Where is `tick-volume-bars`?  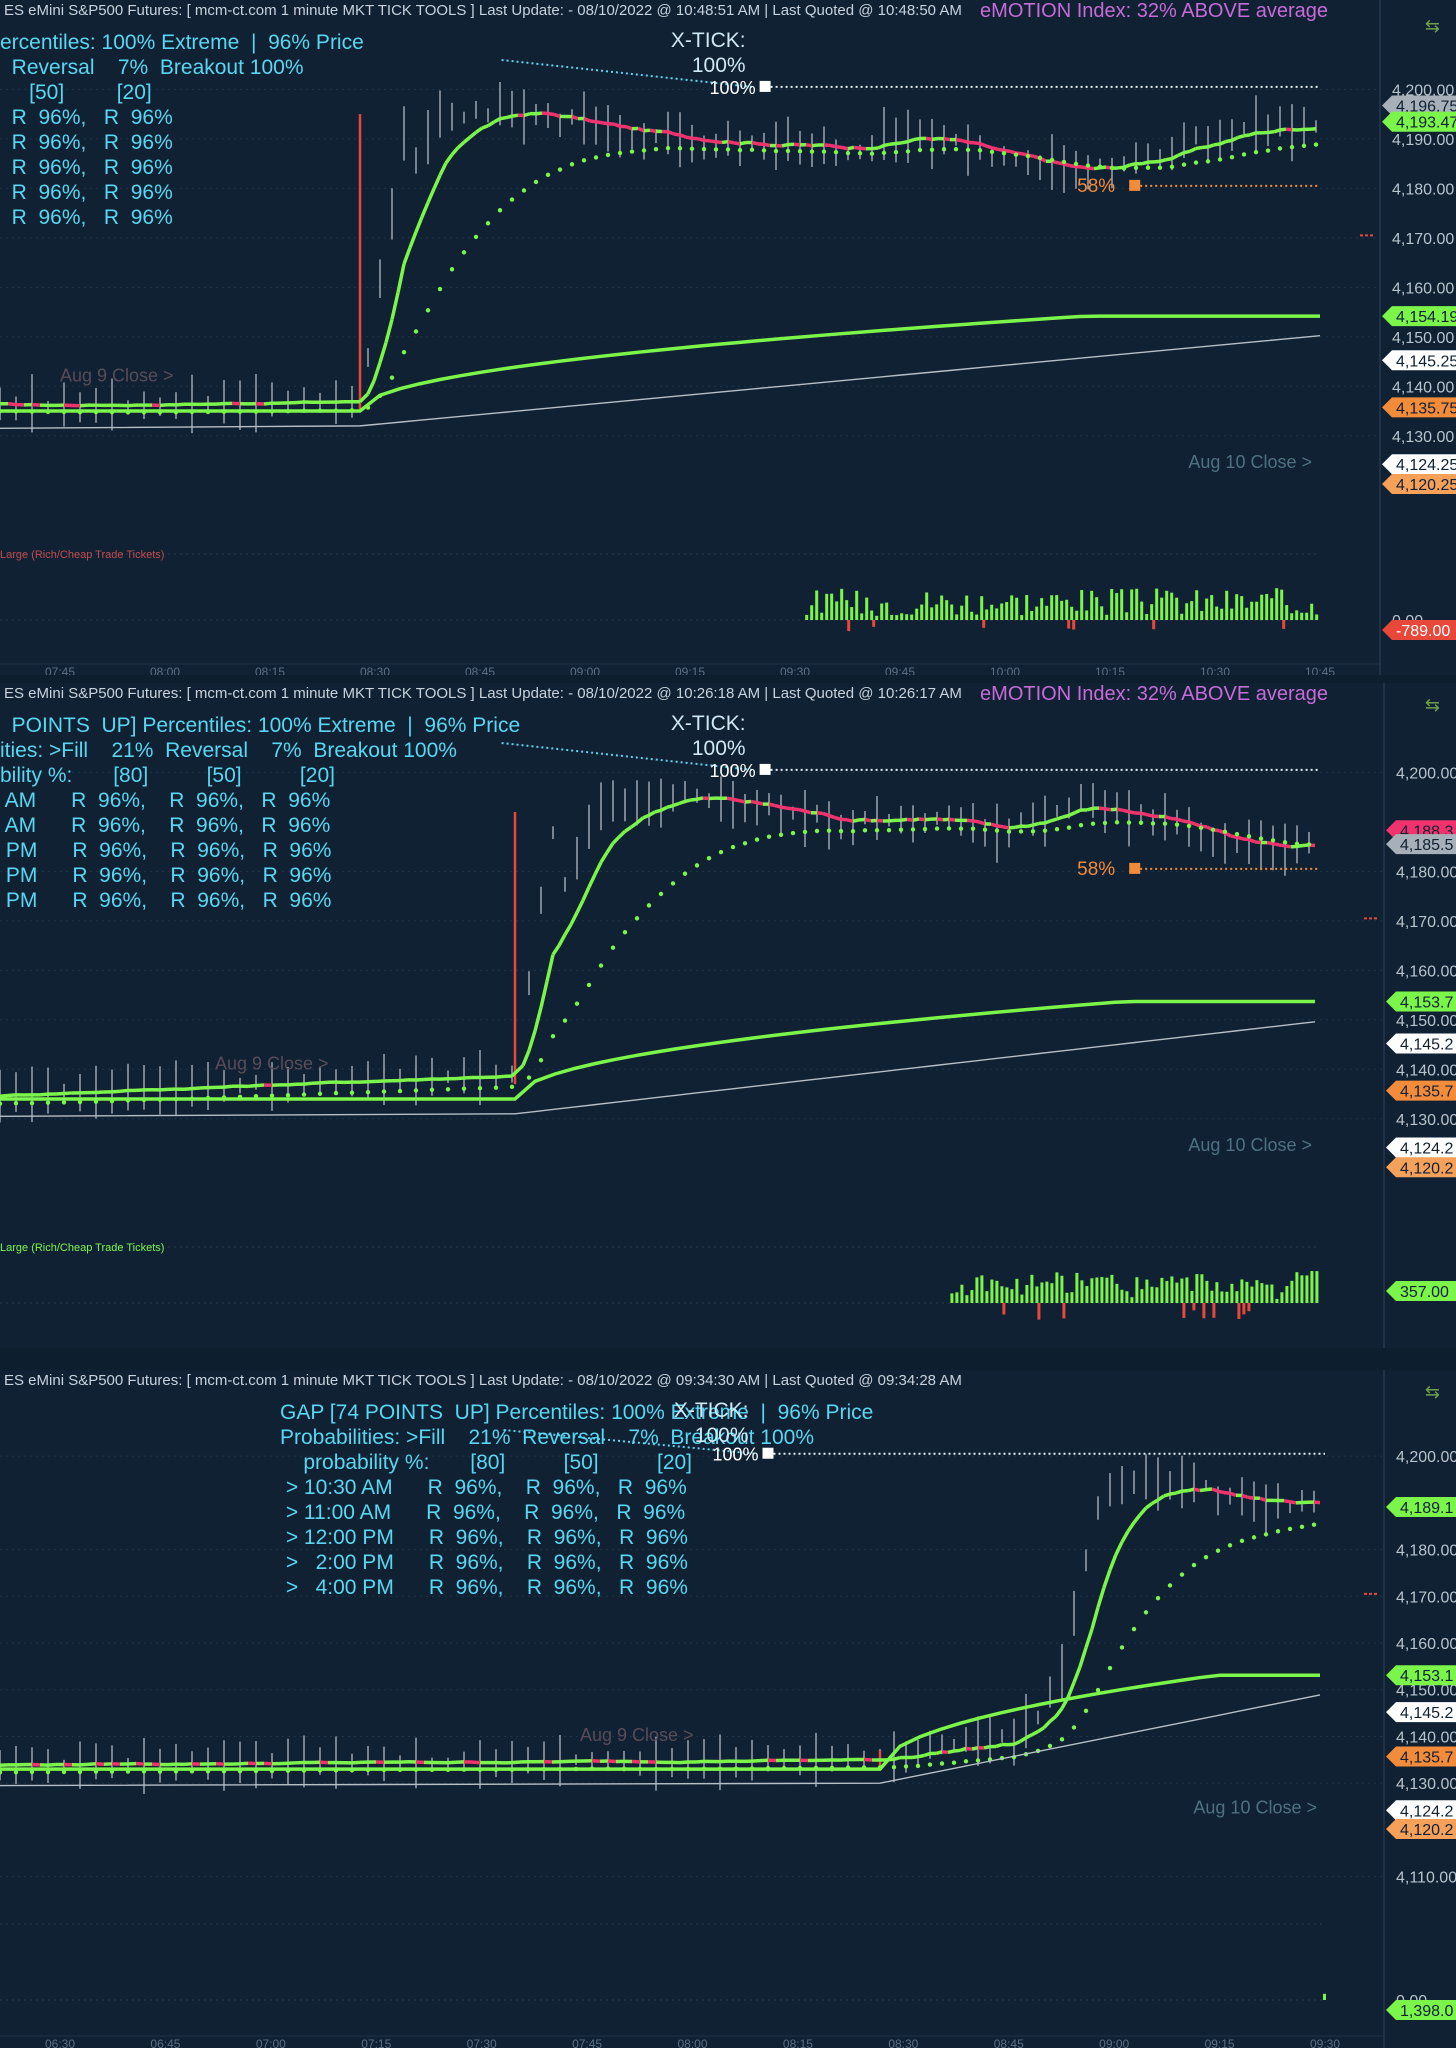
tick-volume-bars is located at coordinates (1324, 1996).